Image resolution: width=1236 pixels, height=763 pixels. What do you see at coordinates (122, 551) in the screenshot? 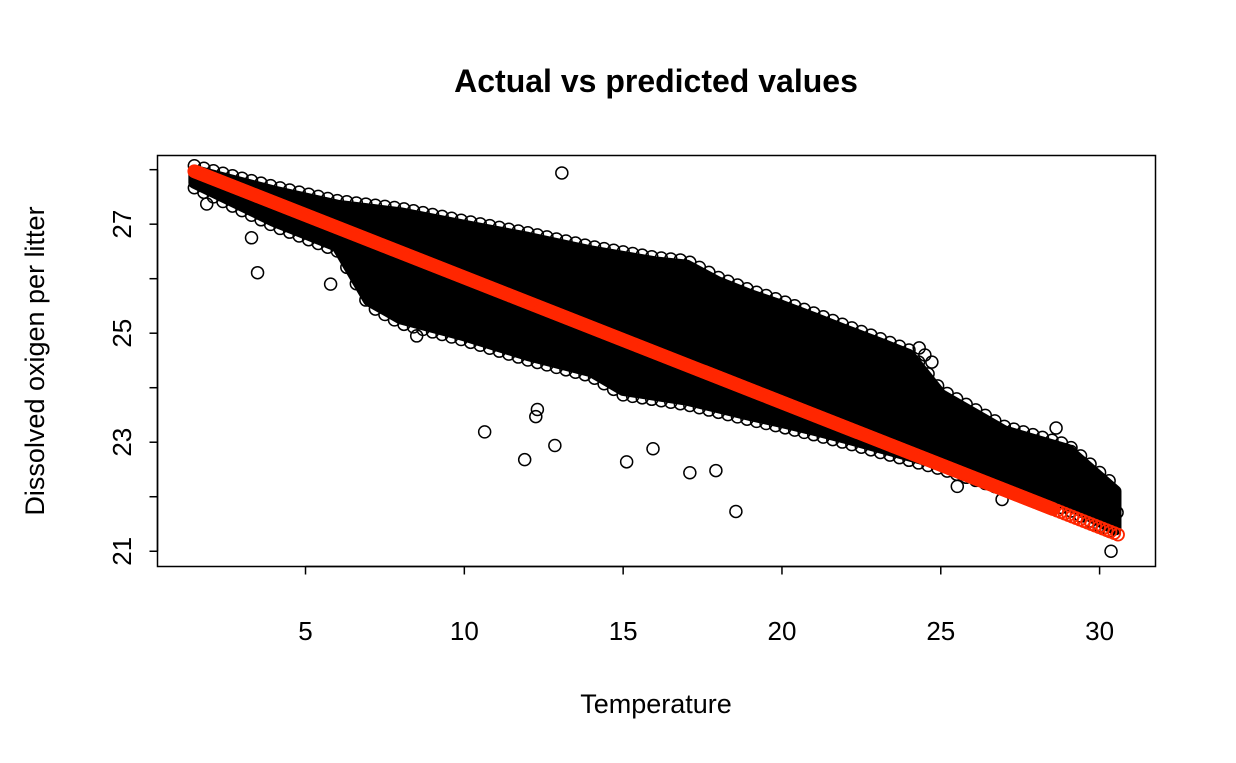
I see `y-tick-label: 21` at bounding box center [122, 551].